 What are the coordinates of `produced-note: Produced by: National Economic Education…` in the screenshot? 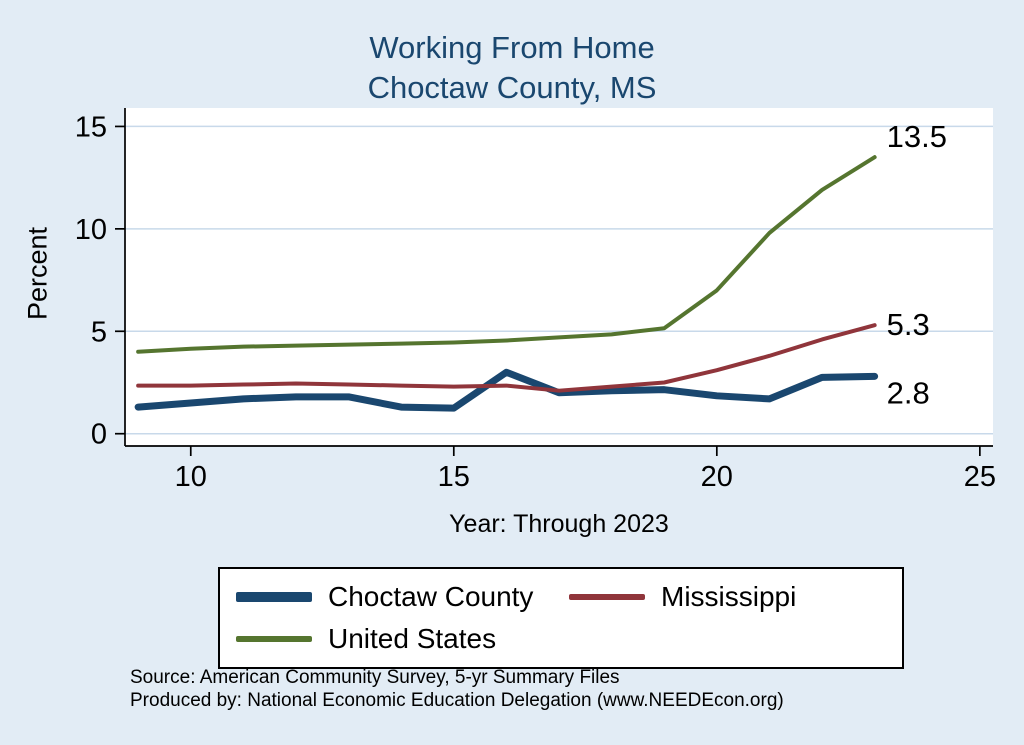 It's located at (457, 700).